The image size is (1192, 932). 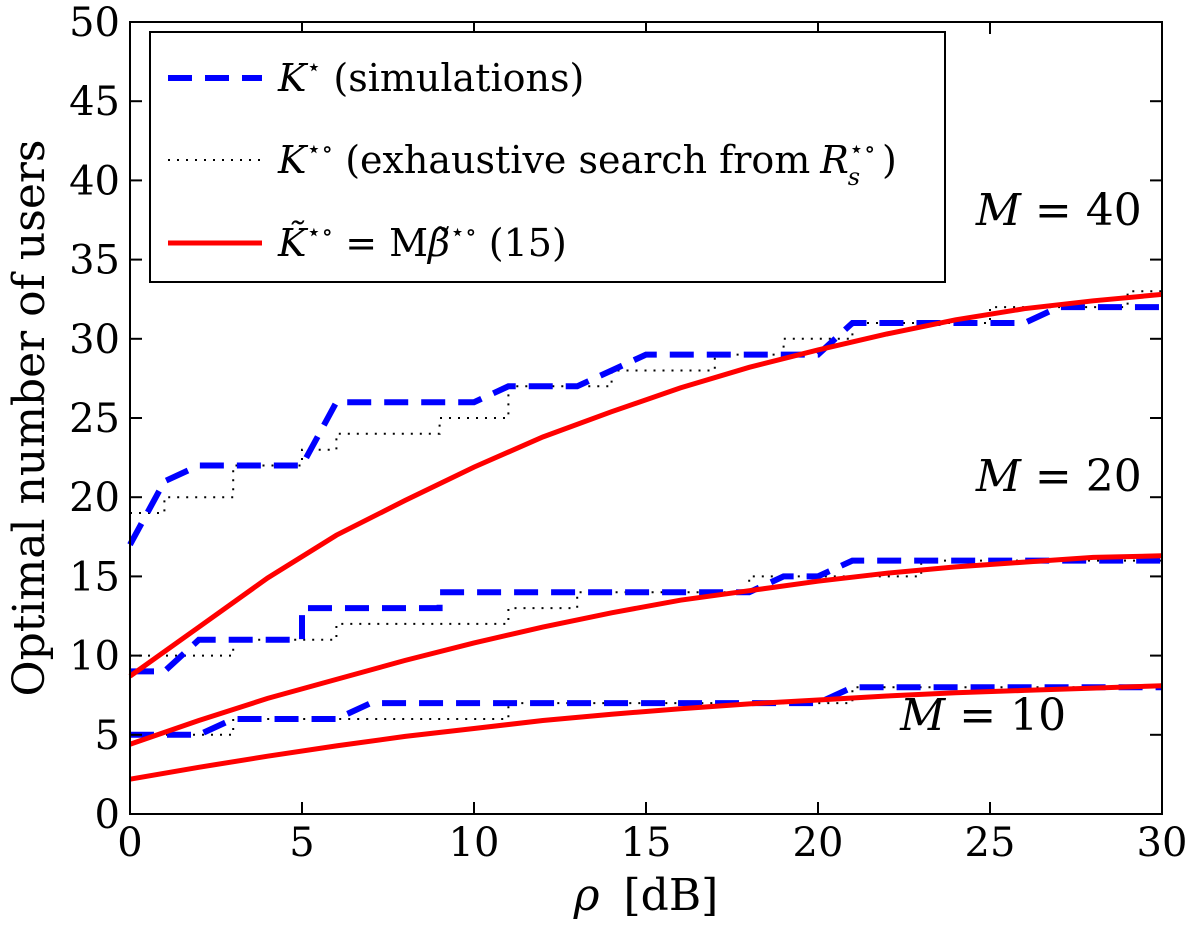 I want to click on legend-label-exhaustive: K⋆∘ (exhaustive search from R⋆∘ s), so click(x=587, y=163).